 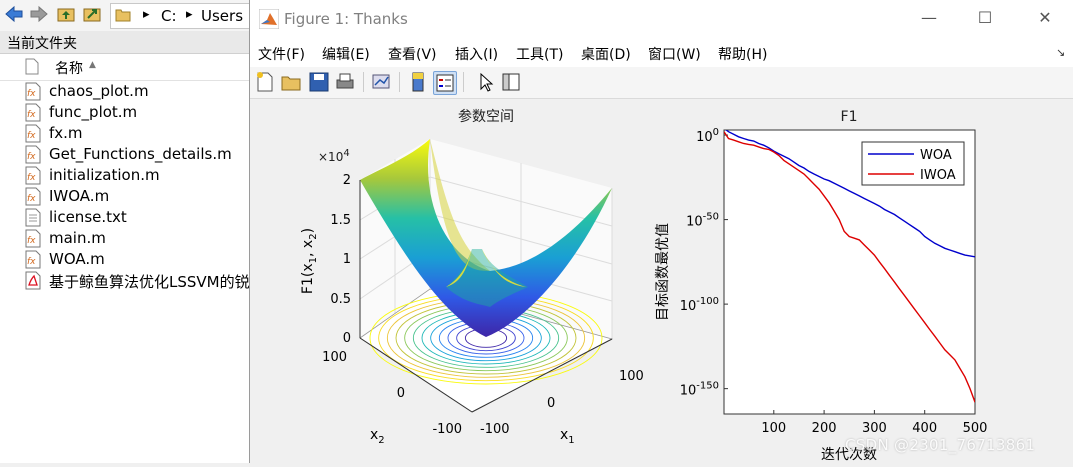 What do you see at coordinates (606, 55) in the screenshot?
I see `menu-desktop: 桌面(D)` at bounding box center [606, 55].